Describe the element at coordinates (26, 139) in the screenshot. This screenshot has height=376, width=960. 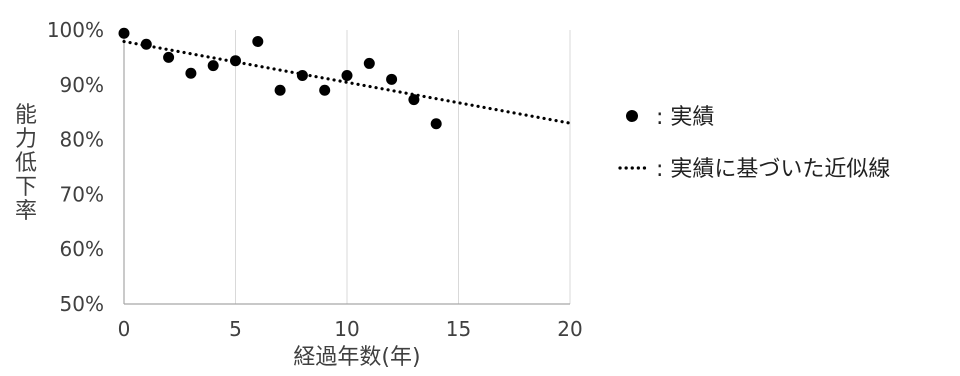
I see `y-axis-title-char: 力` at that location.